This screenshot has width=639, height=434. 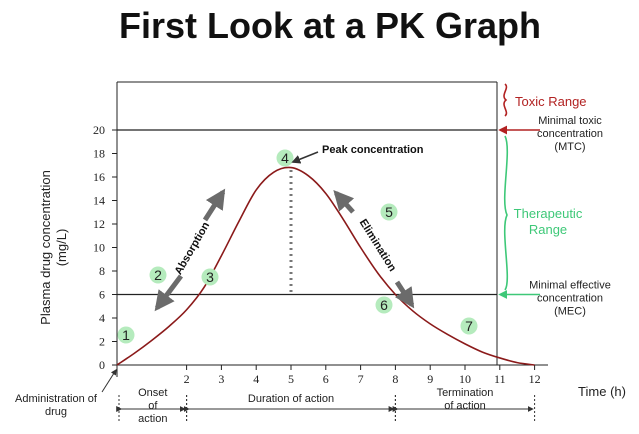 What do you see at coordinates (344, 202) in the screenshot?
I see `elimination-arrow-high` at bounding box center [344, 202].